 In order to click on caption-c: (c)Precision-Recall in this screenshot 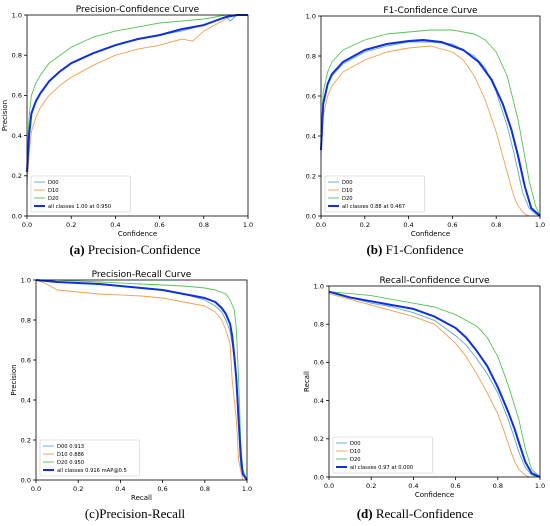, I will do `click(135, 514)`.